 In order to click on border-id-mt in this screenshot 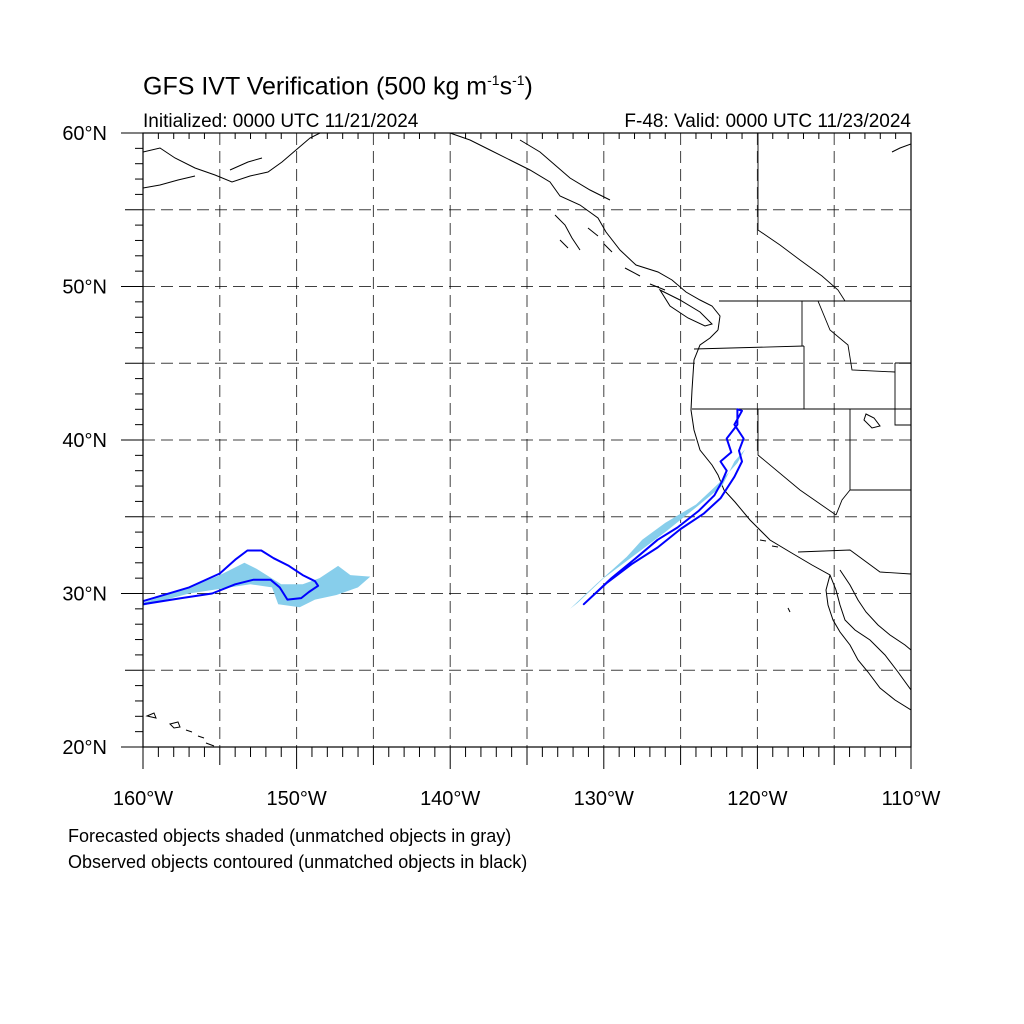, I will do `click(856, 336)`.